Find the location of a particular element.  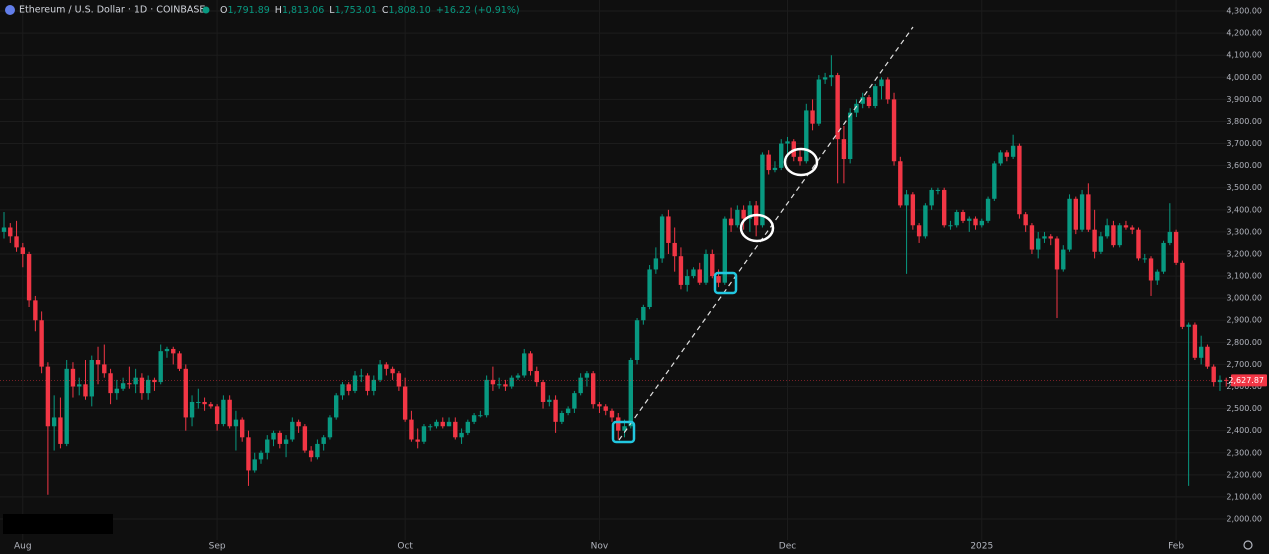

redacted-box is located at coordinates (58, 524).